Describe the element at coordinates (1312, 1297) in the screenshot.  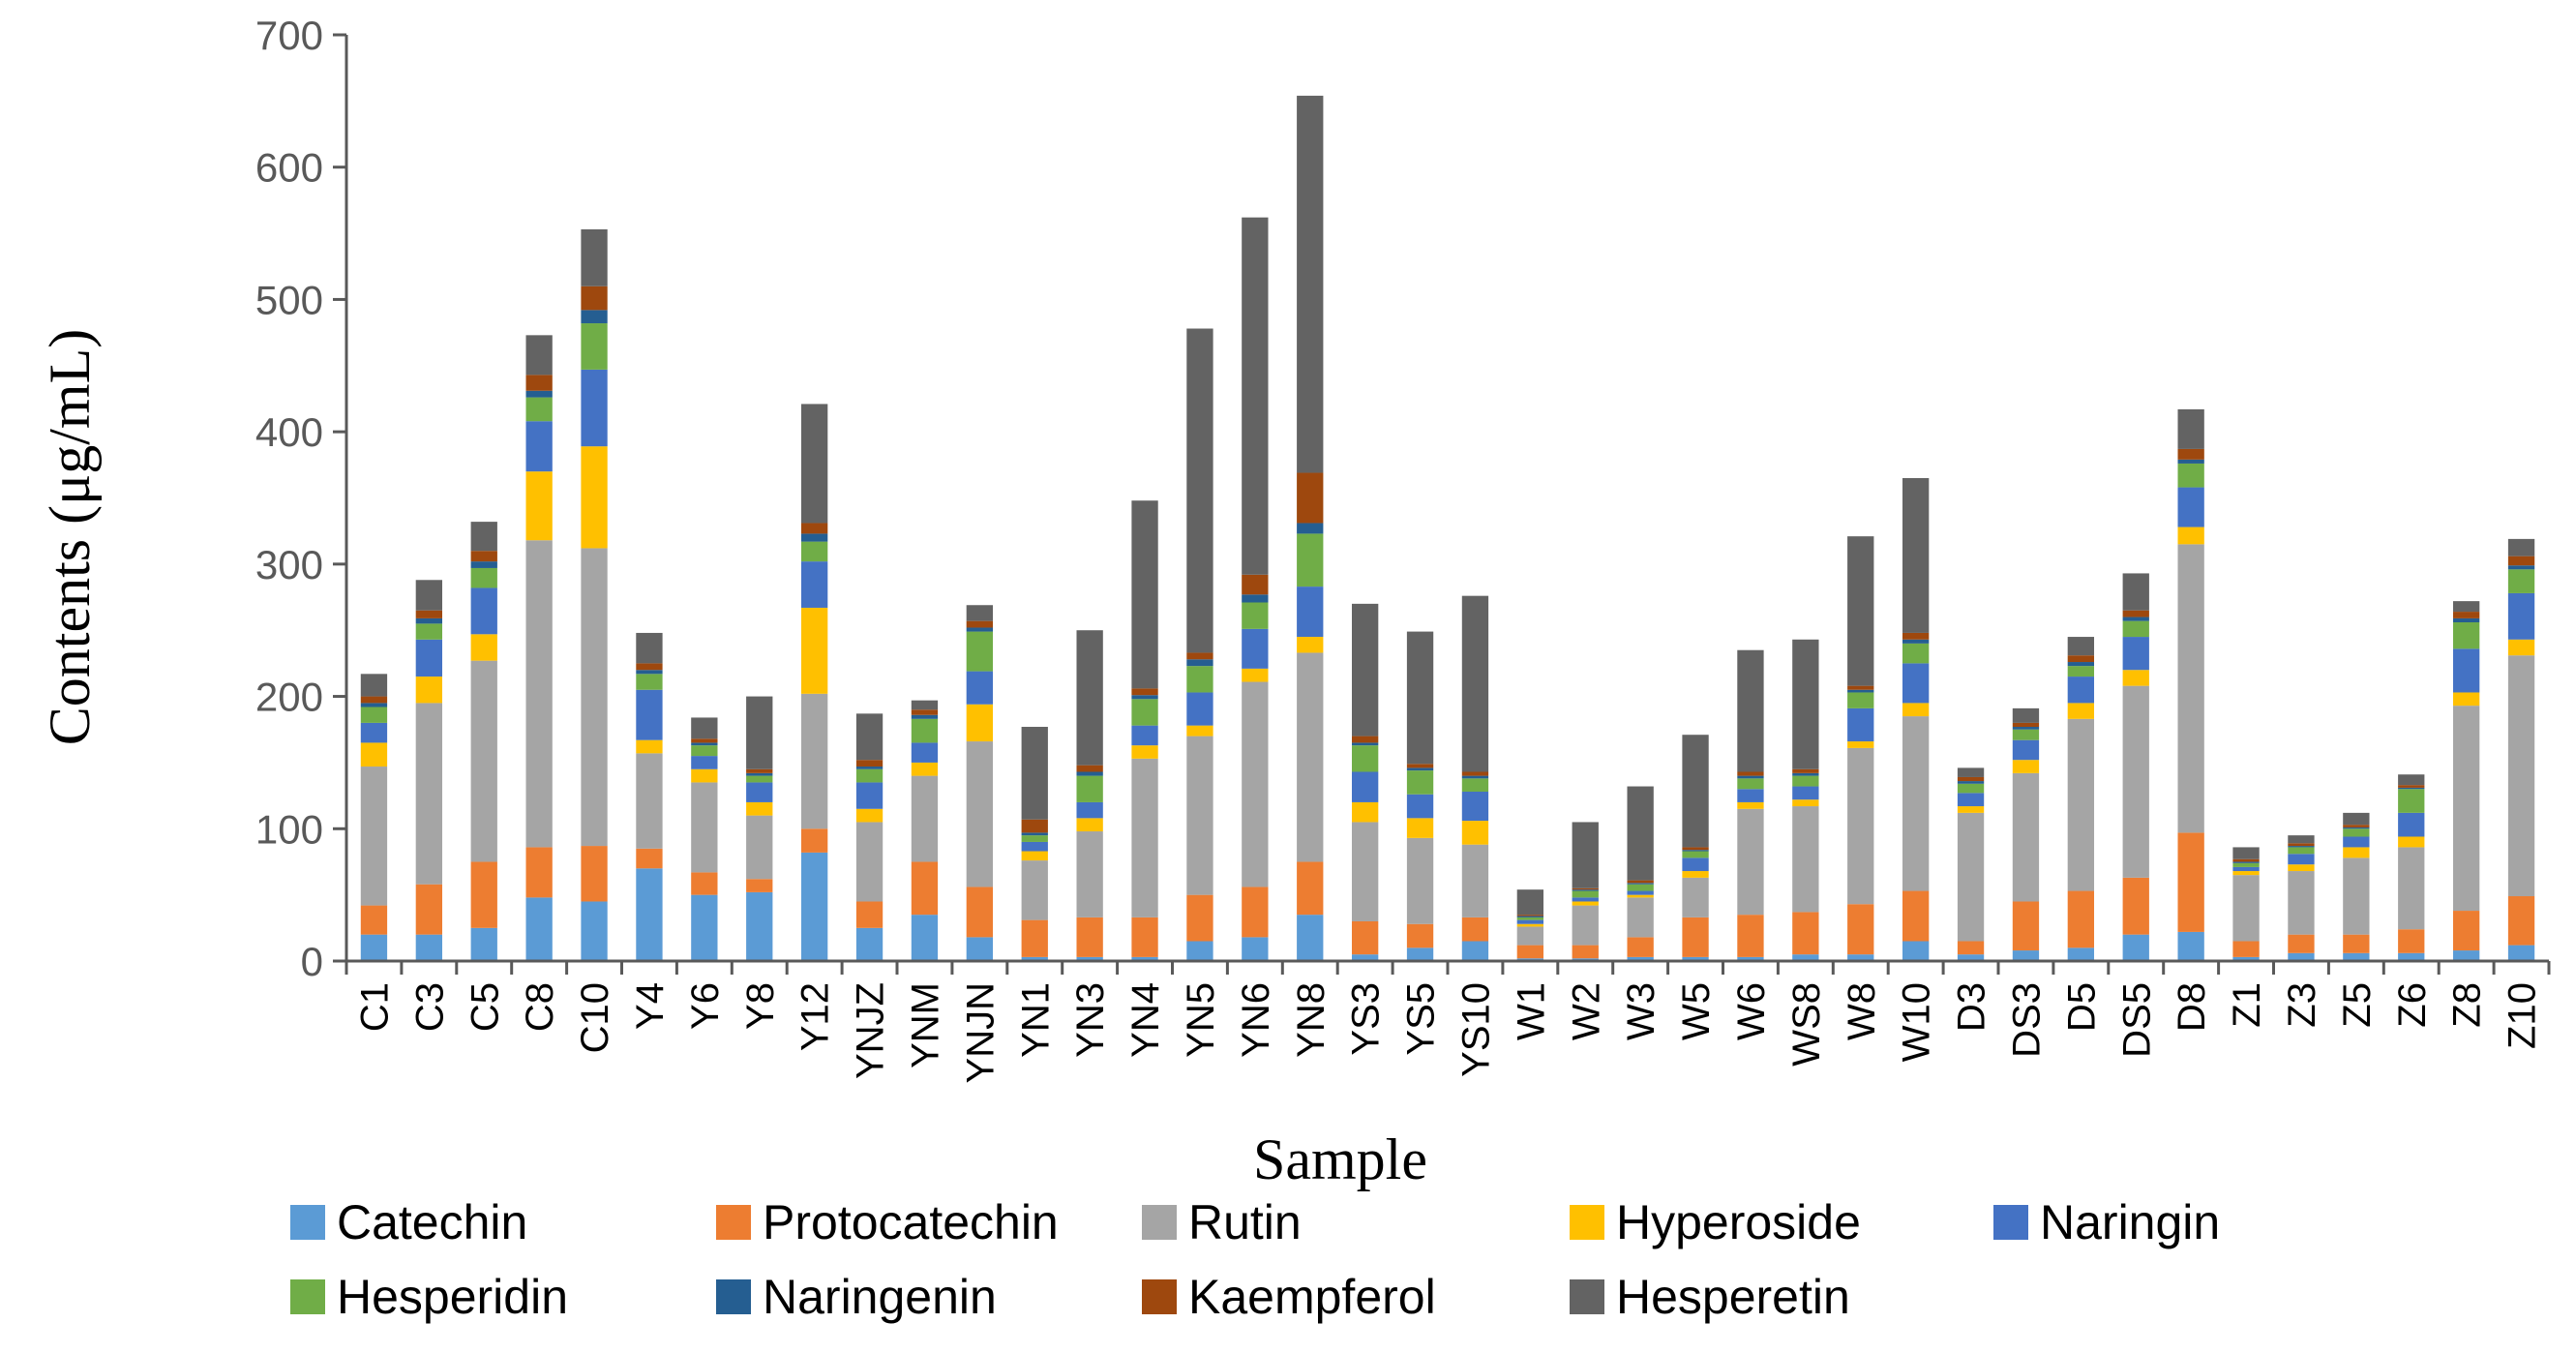
I see `legend-label: Kaempferol` at that location.